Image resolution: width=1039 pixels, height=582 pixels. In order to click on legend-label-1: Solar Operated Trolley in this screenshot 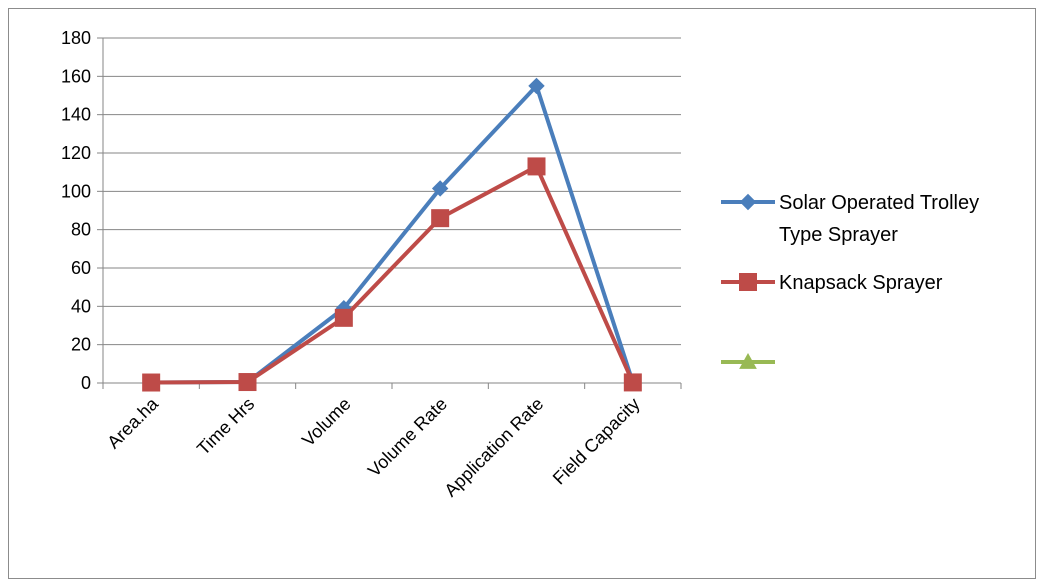, I will do `click(879, 203)`.